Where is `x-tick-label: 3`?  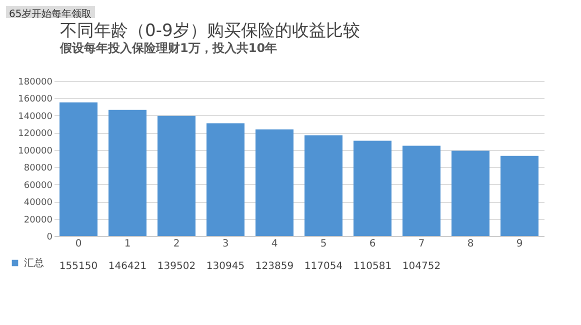
x-tick-label: 3 is located at coordinates (225, 244).